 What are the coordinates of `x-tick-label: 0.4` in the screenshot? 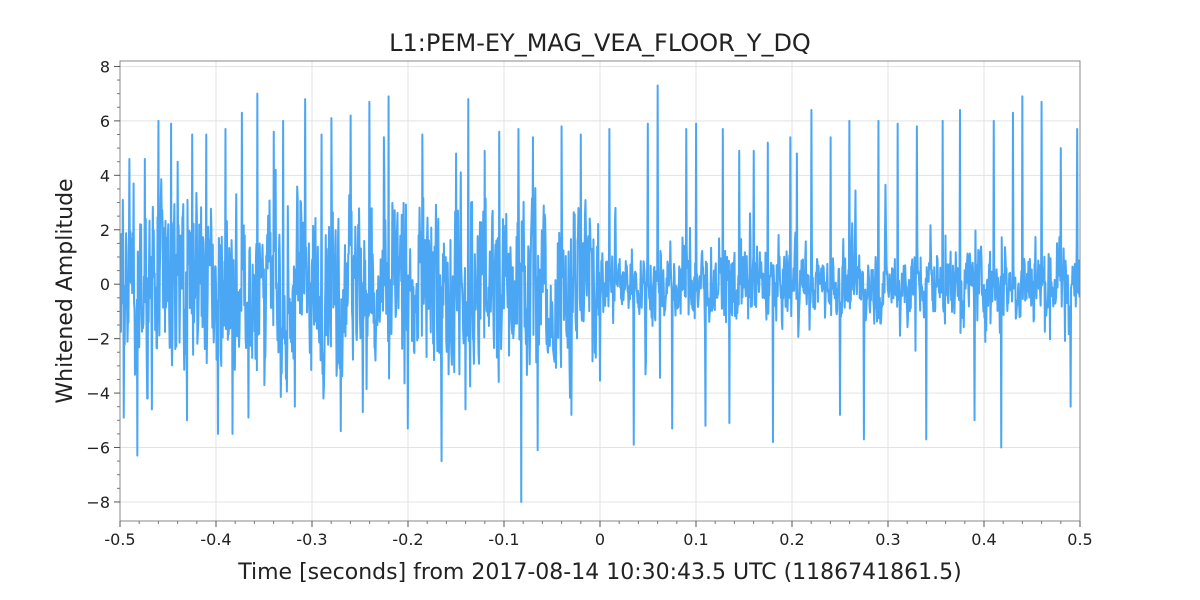 It's located at (983, 539).